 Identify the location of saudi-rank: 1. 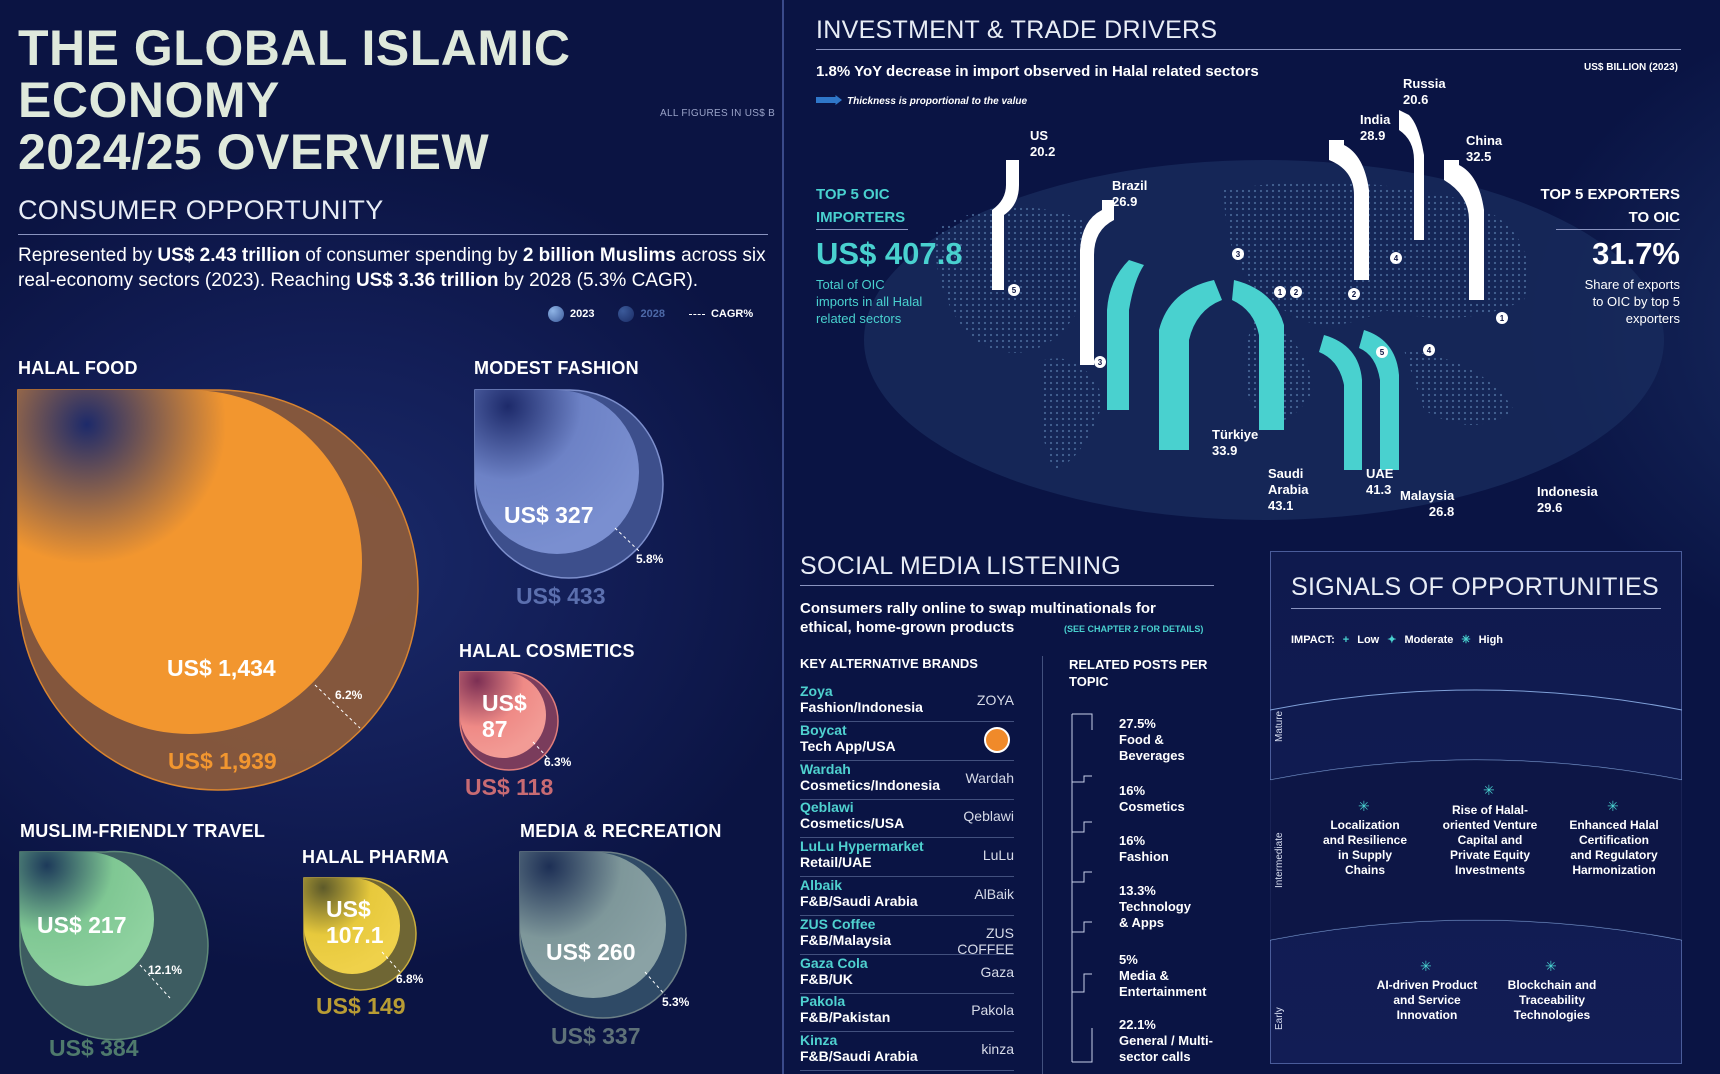
(1280, 292).